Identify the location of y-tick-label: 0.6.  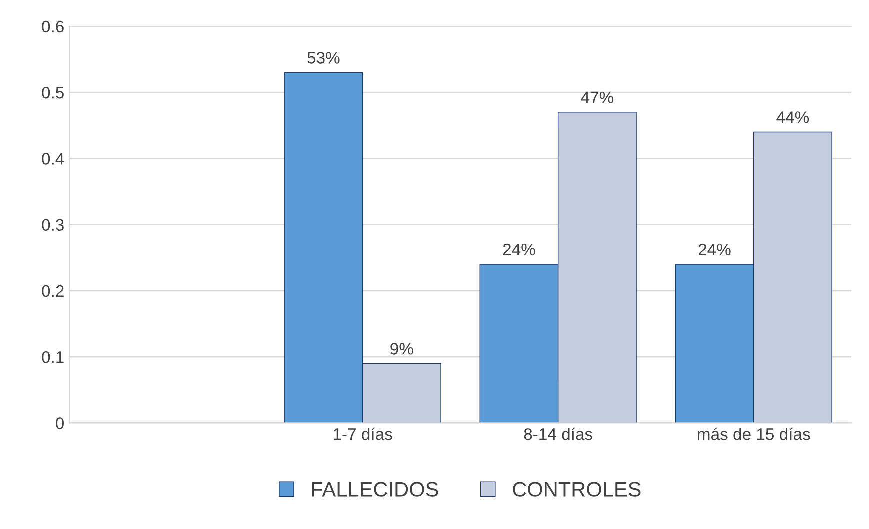
(53, 26).